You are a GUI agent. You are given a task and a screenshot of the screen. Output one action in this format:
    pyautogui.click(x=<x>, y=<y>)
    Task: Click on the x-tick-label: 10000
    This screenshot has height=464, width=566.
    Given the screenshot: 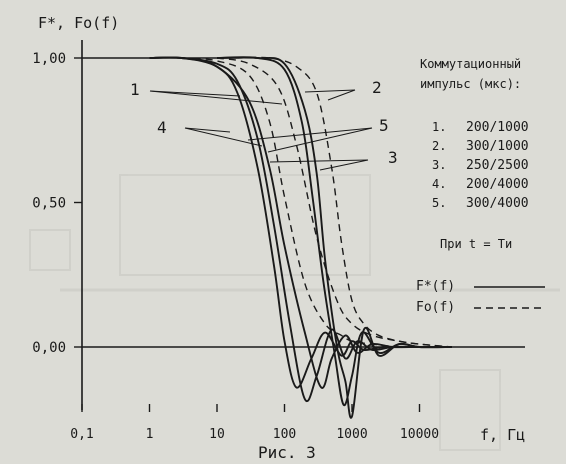 What is the action you would take?
    pyautogui.click(x=419, y=434)
    